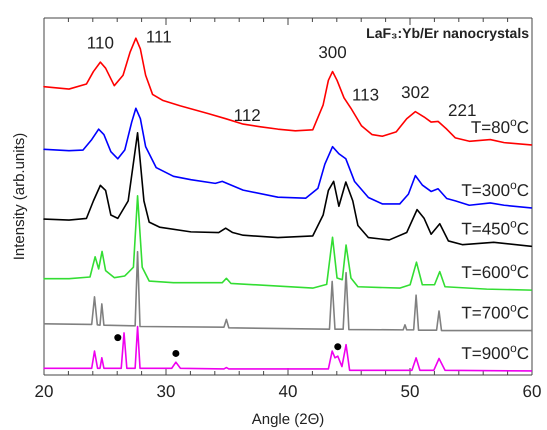  I want to click on x-tick-label: 40, so click(288, 392).